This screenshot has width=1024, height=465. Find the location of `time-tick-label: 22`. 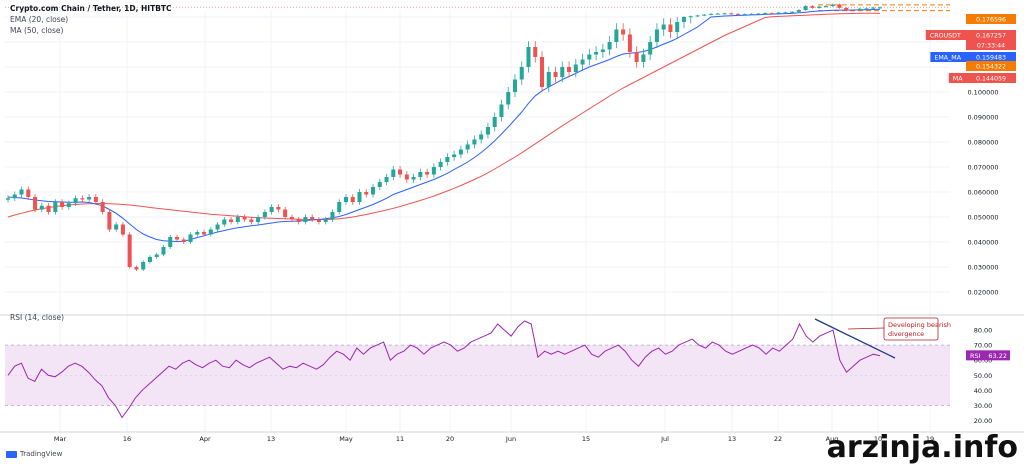

time-tick-label: 22 is located at coordinates (778, 439).